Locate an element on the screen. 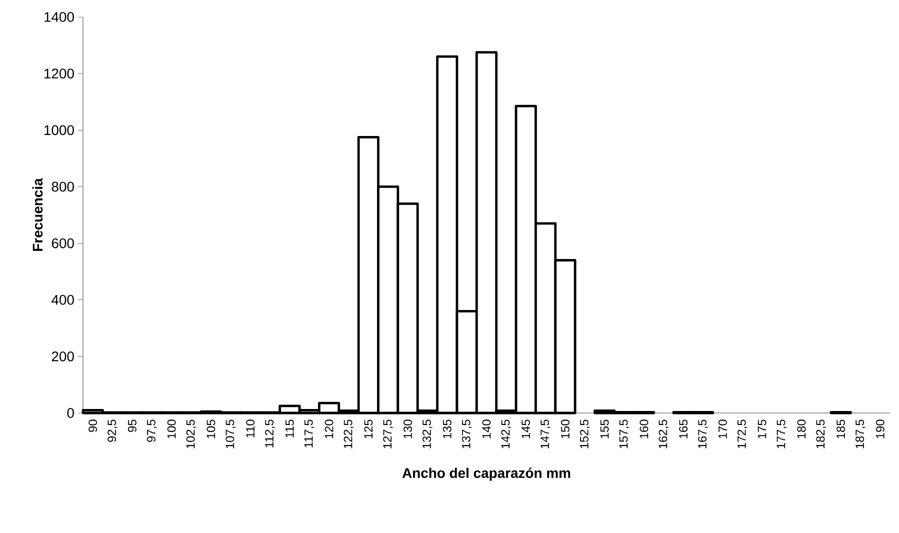 Image resolution: width=899 pixels, height=533 pixels. x-tick-label: 130 is located at coordinates (408, 429).